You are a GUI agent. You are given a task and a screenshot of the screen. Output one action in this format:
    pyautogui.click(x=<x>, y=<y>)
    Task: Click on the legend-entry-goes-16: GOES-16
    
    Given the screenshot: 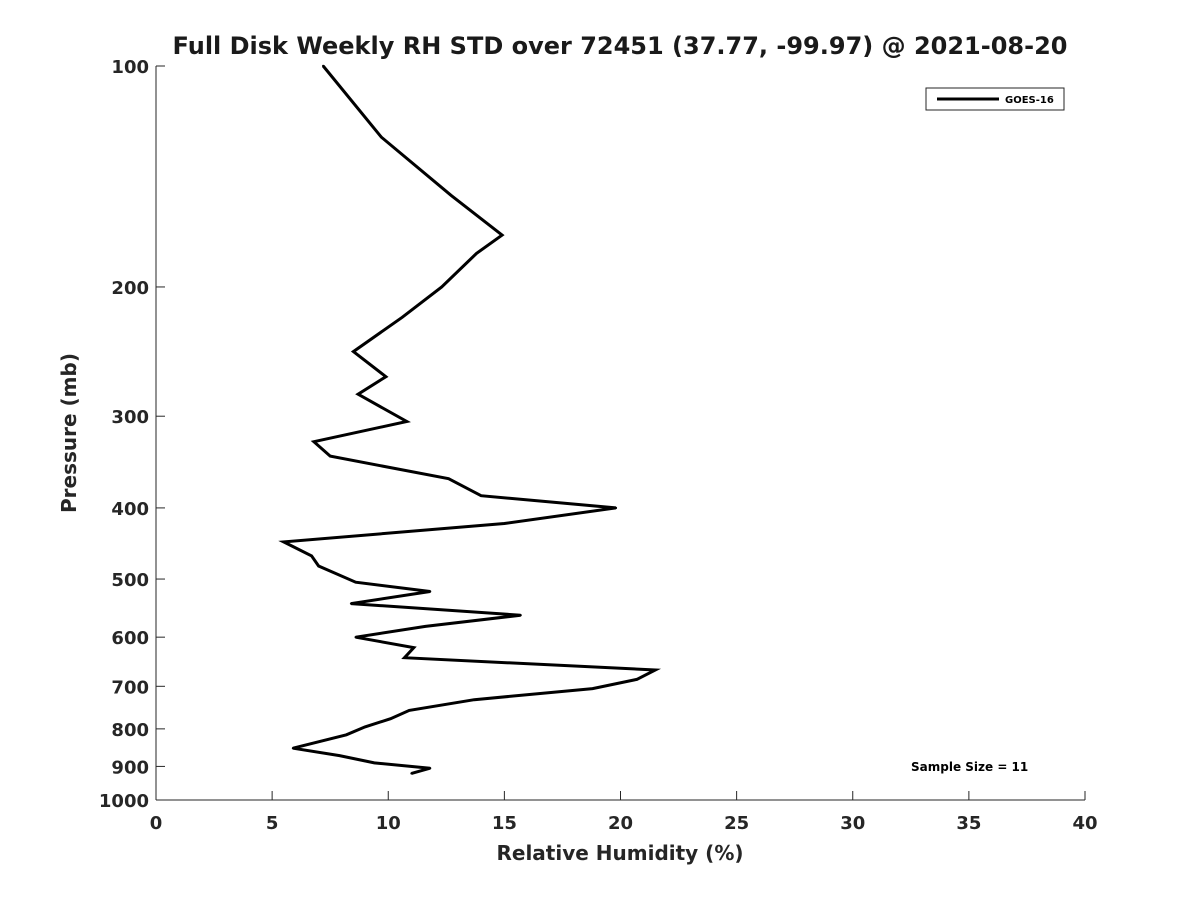 What is the action you would take?
    pyautogui.click(x=1029, y=100)
    